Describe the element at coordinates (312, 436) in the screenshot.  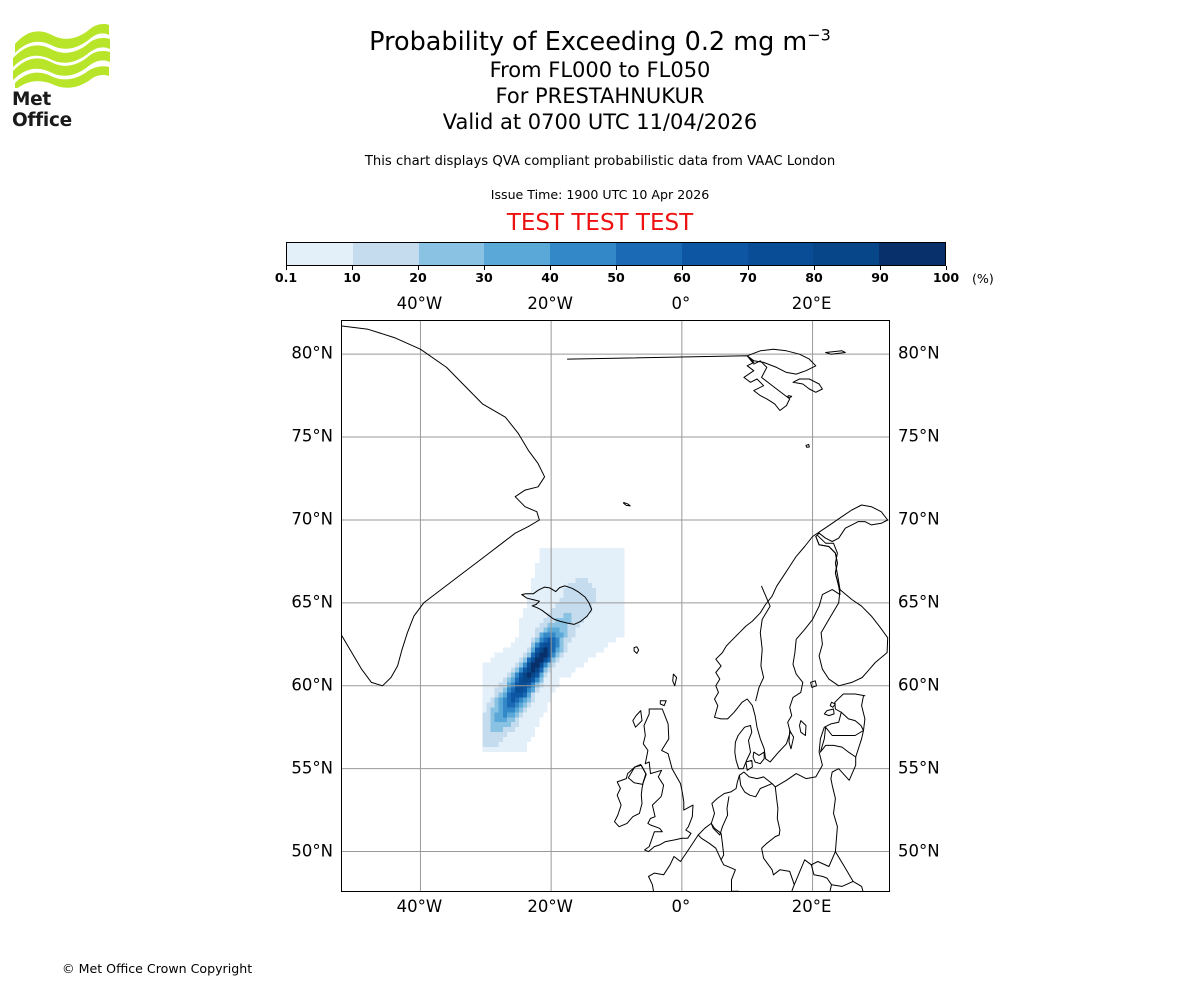
I see `latitude-label-left: 75°N` at that location.